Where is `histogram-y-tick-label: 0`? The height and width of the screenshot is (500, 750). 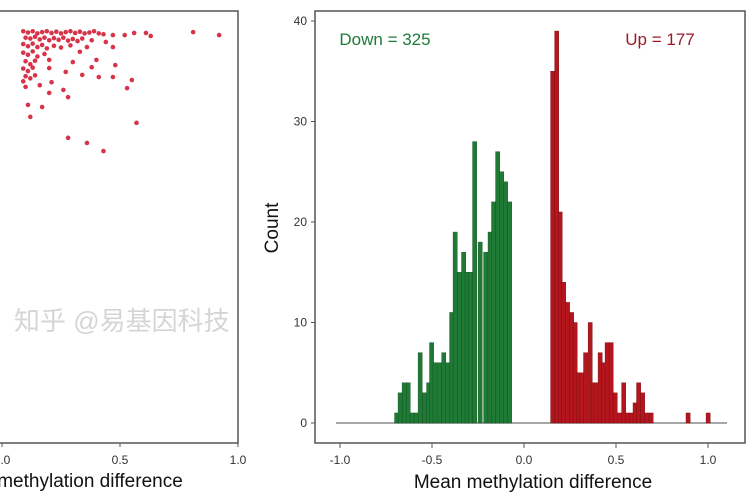
histogram-y-tick-label: 0 is located at coordinates (303, 423).